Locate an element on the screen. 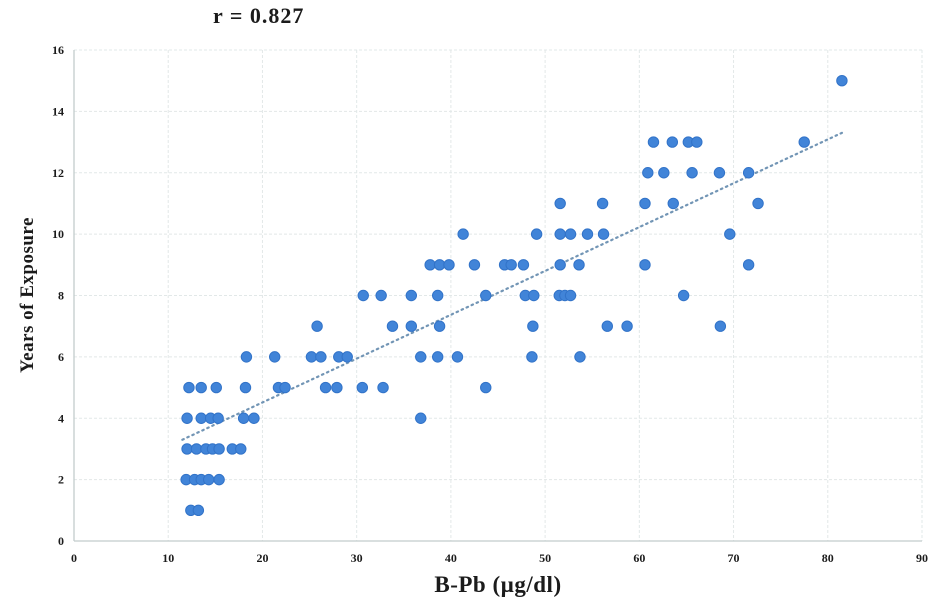 This screenshot has height=614, width=945. x-tick-label: 30 is located at coordinates (357, 558).